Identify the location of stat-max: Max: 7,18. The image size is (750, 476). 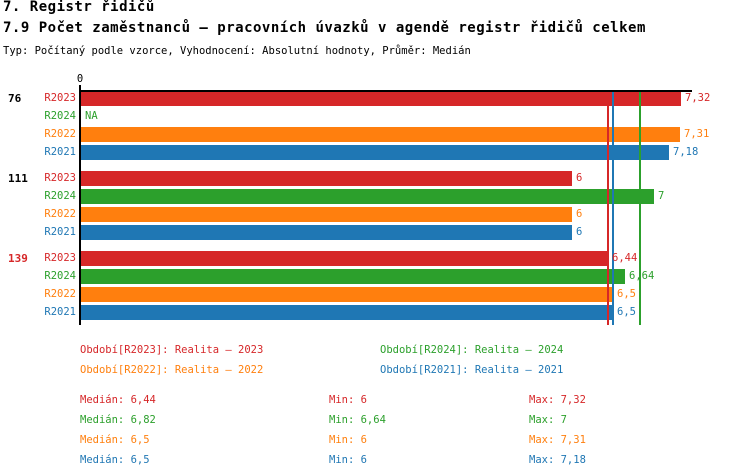
(557, 460).